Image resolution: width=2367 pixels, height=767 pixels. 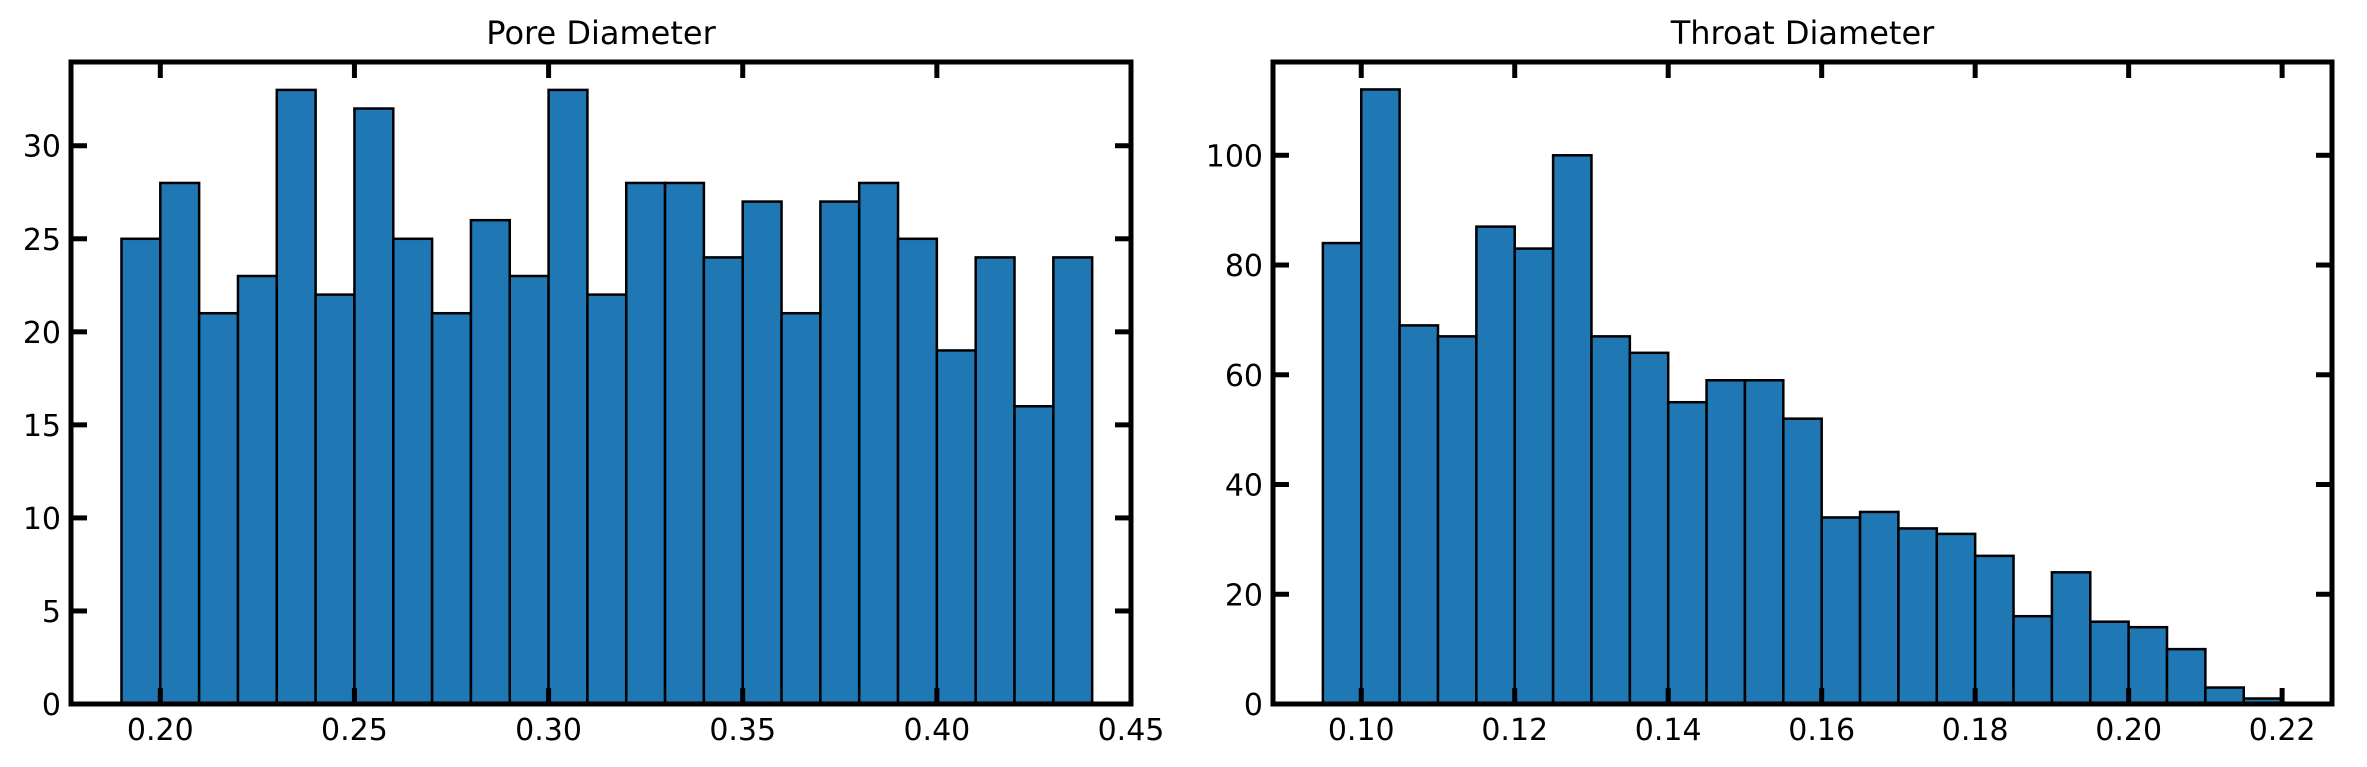 I want to click on x-tick-label: 0.14, so click(x=1668, y=730).